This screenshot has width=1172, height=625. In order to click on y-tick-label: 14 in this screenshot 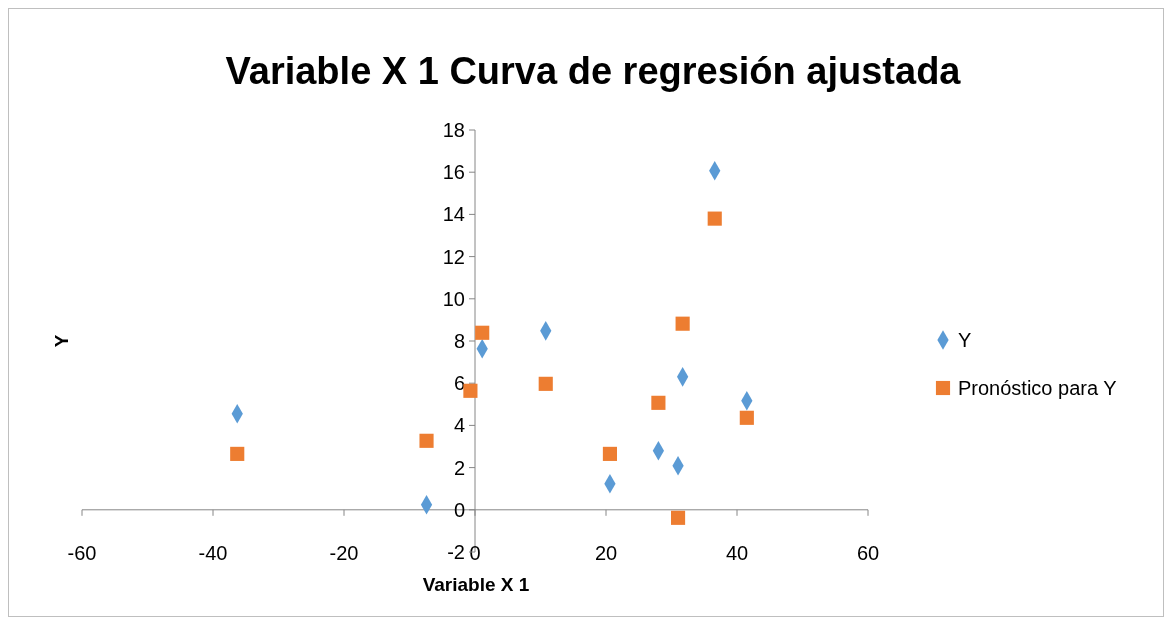, I will do `click(453, 214)`.